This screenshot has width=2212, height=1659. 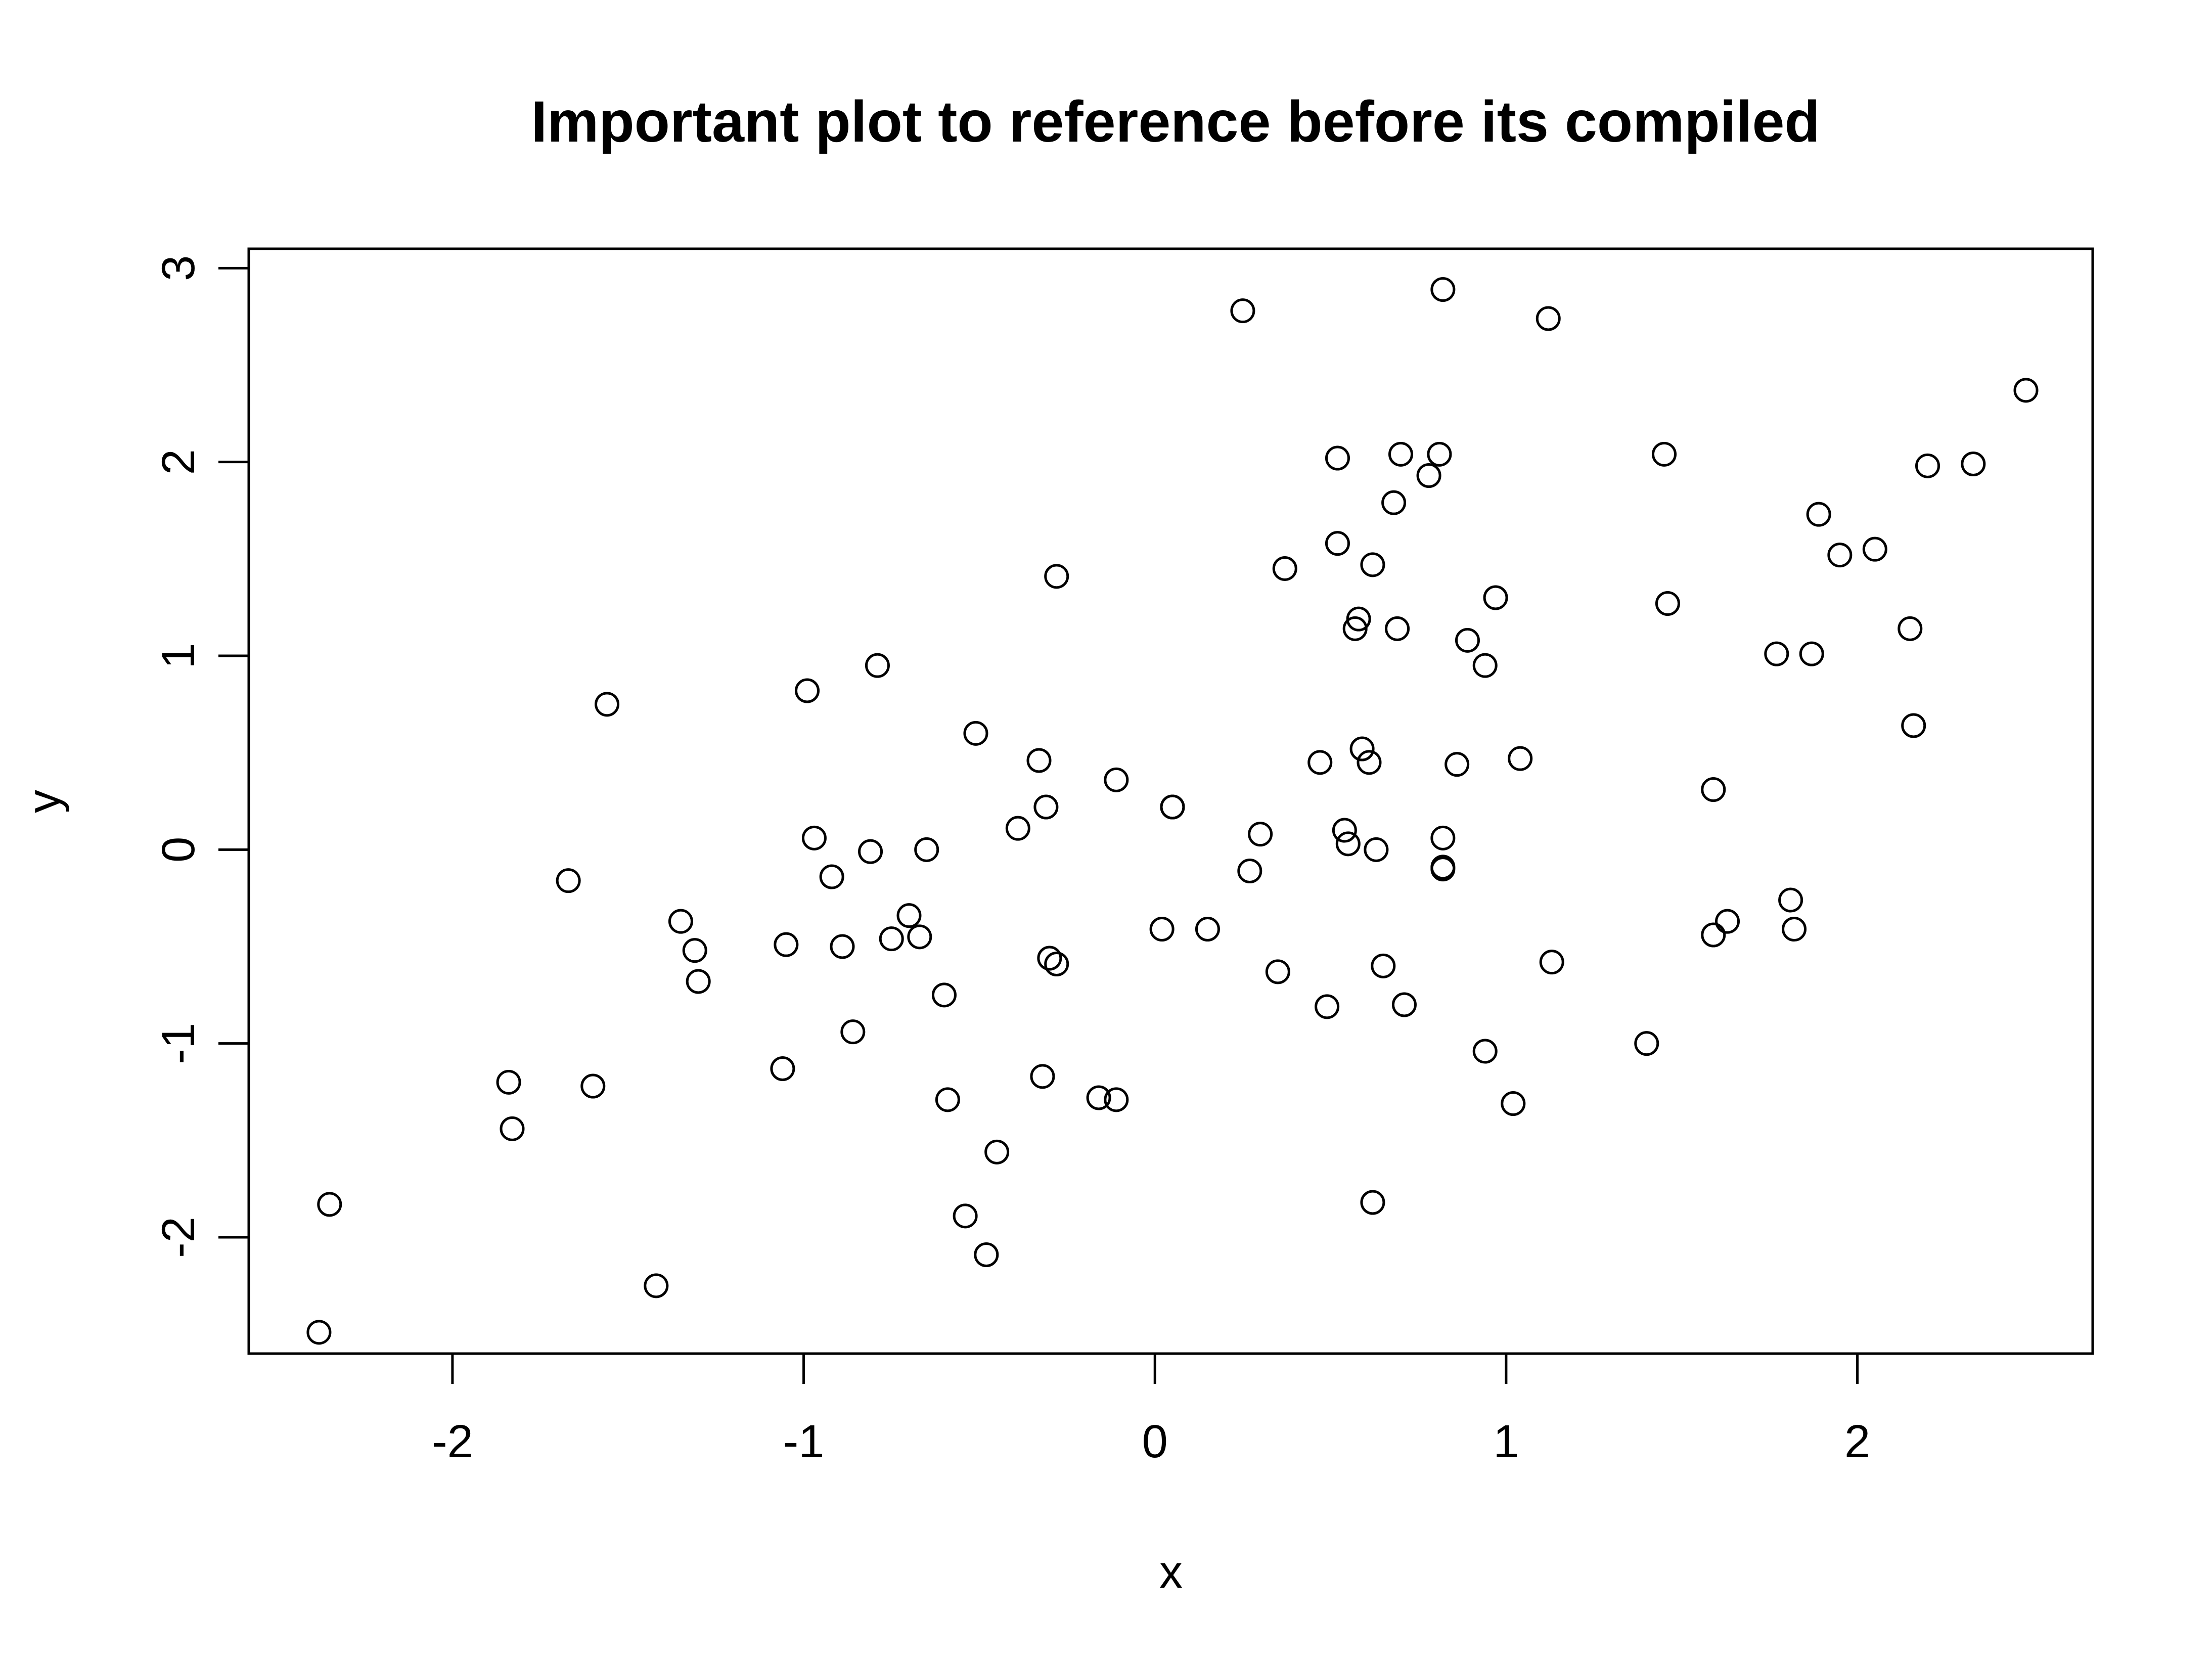 What do you see at coordinates (1506, 1442) in the screenshot?
I see `x-tick-label: 1` at bounding box center [1506, 1442].